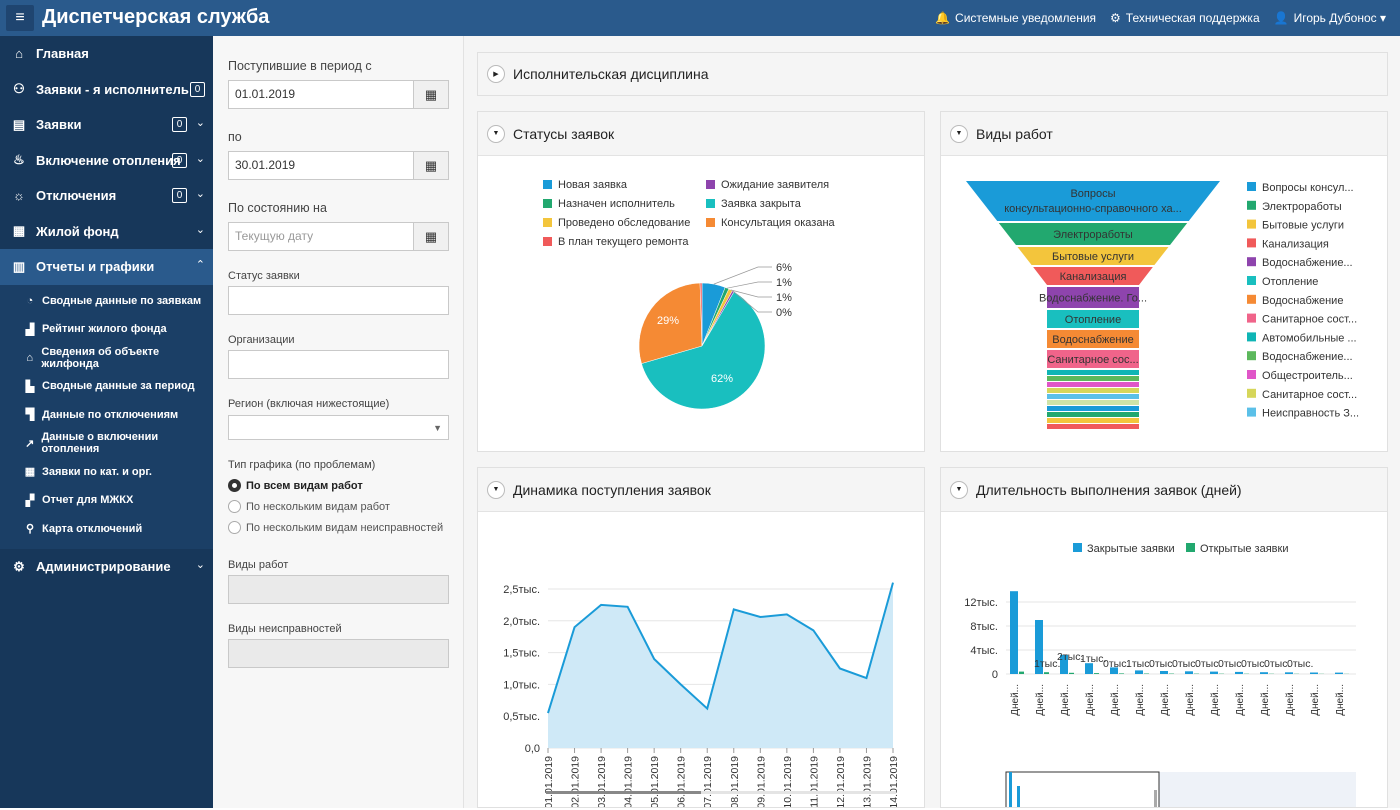 This screenshot has width=1400, height=810. Describe the element at coordinates (549, 781) in the screenshot. I see `x-tick-label: 01.01.2019` at that location.